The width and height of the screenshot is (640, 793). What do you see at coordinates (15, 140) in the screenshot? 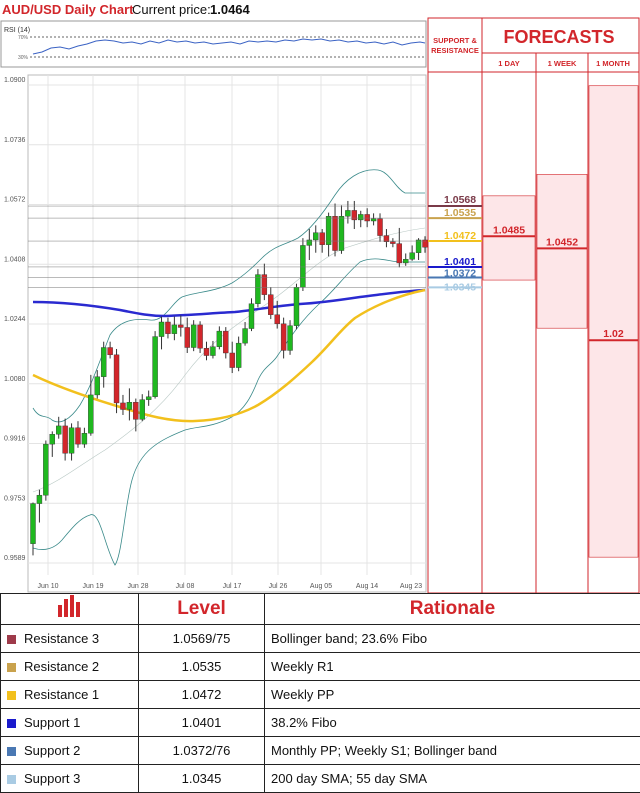
I see `y-tick-label: 1.0736` at bounding box center [15, 140].